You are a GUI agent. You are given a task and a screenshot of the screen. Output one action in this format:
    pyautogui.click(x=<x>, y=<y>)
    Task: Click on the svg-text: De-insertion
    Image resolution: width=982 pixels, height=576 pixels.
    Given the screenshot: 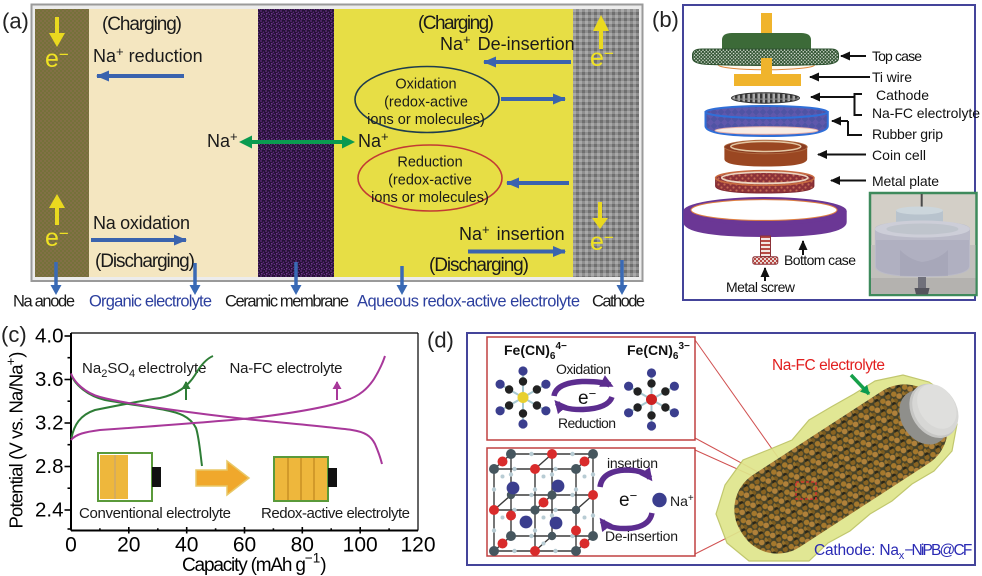 What is the action you would take?
    pyautogui.click(x=641, y=536)
    